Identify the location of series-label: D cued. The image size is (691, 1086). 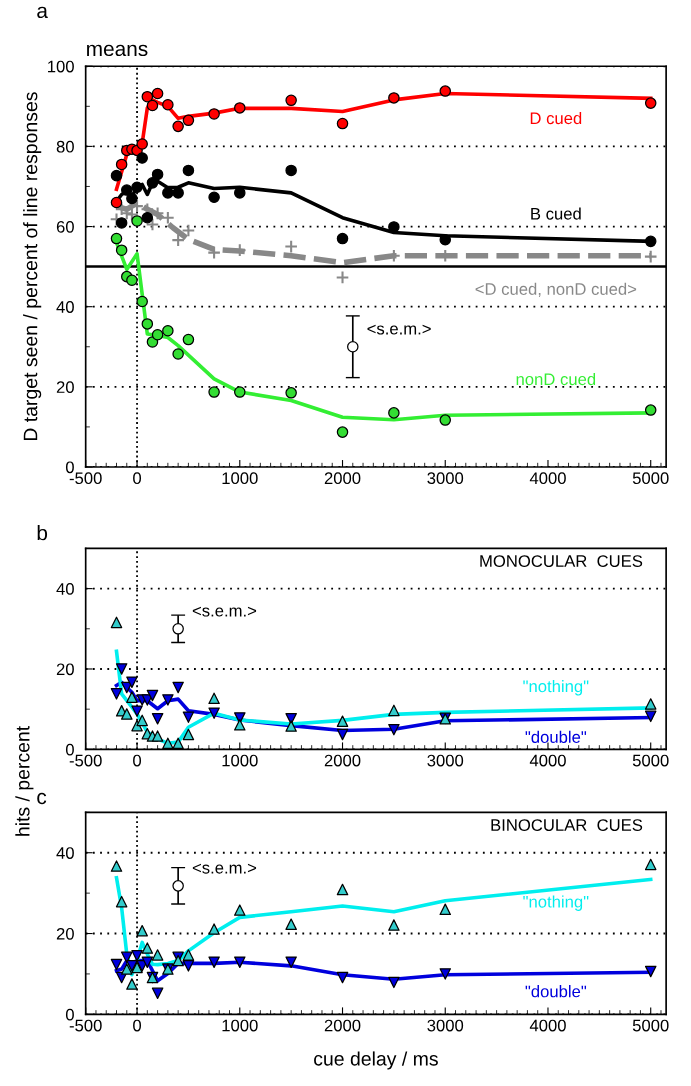
(556, 118).